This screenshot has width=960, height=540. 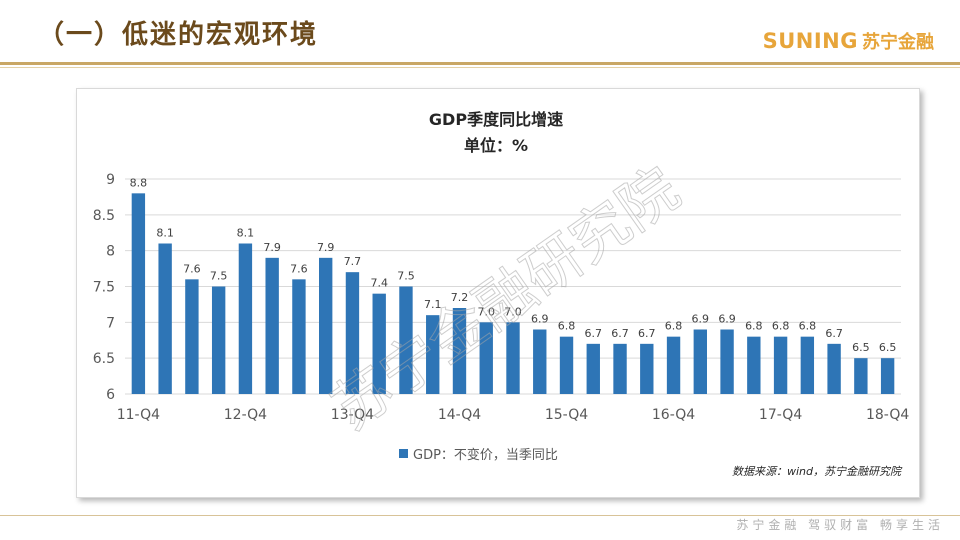 I want to click on legend-swatch, so click(x=403, y=453).